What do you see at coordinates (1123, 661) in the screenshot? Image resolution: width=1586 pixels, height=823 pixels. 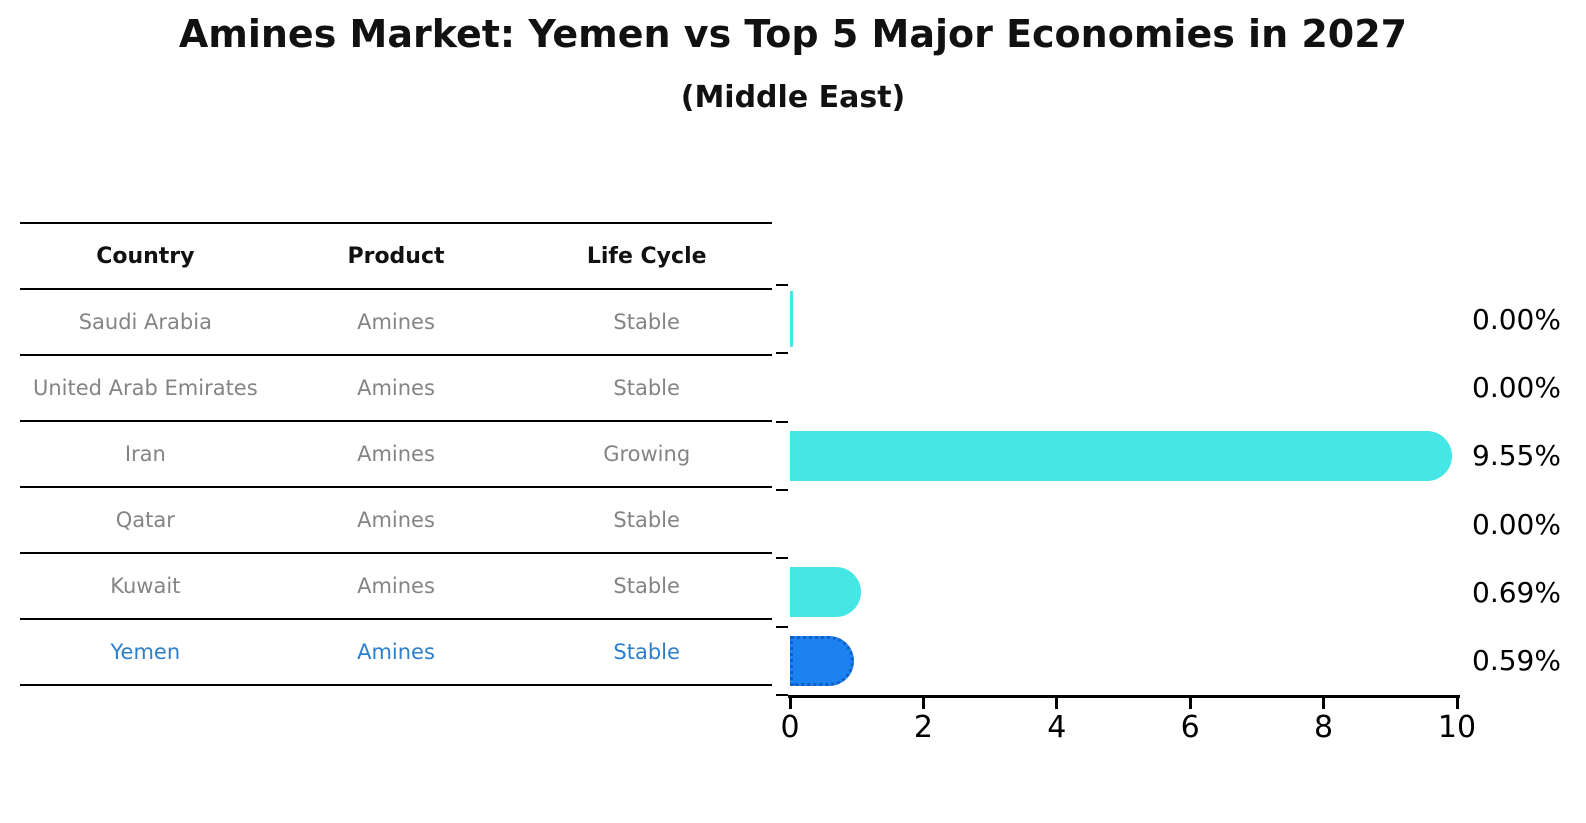 I see `bar-slot-yemen` at bounding box center [1123, 661].